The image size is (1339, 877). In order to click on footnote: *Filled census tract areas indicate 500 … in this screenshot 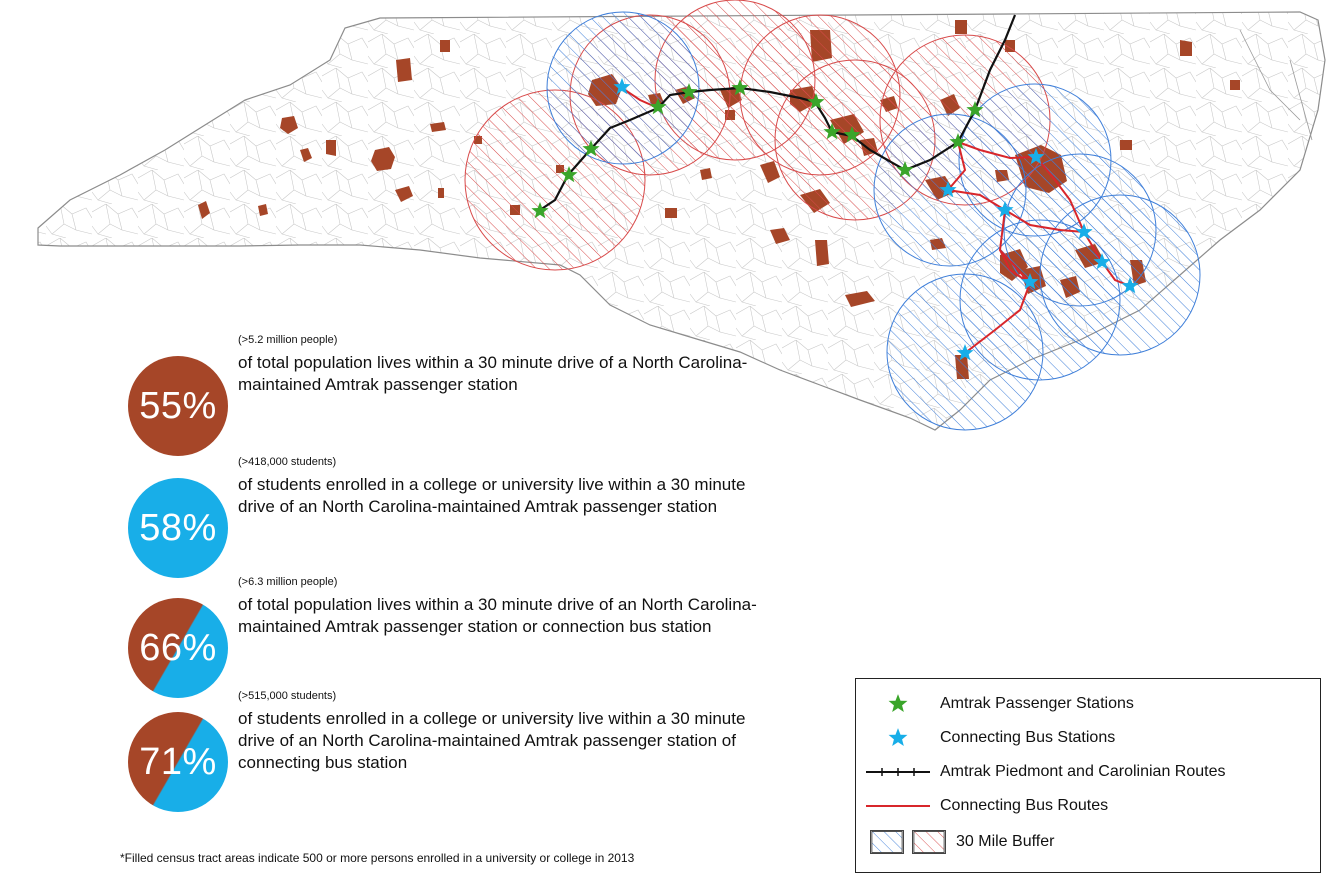, I will do `click(377, 858)`.